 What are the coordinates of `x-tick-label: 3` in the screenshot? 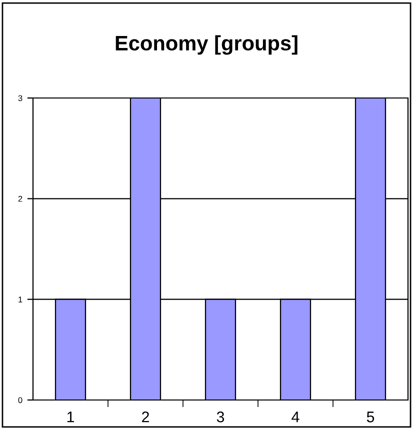 It's located at (220, 417).